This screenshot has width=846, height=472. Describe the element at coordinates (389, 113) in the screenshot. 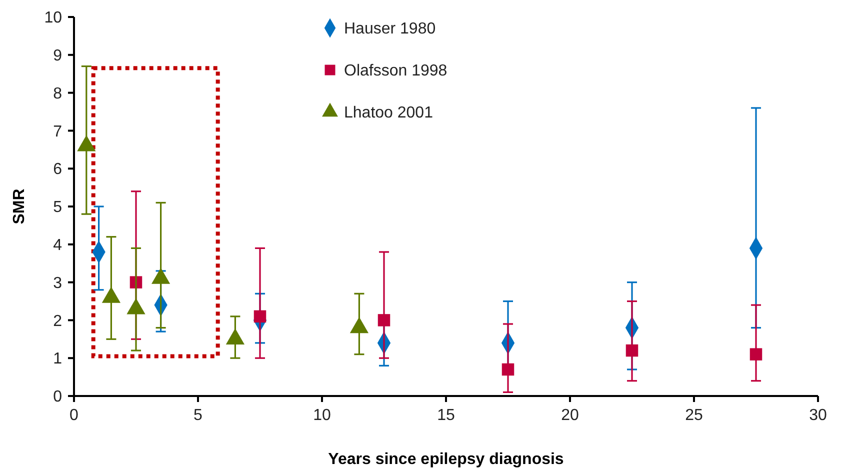

I see `legend-label: Lhatoo 2001` at that location.